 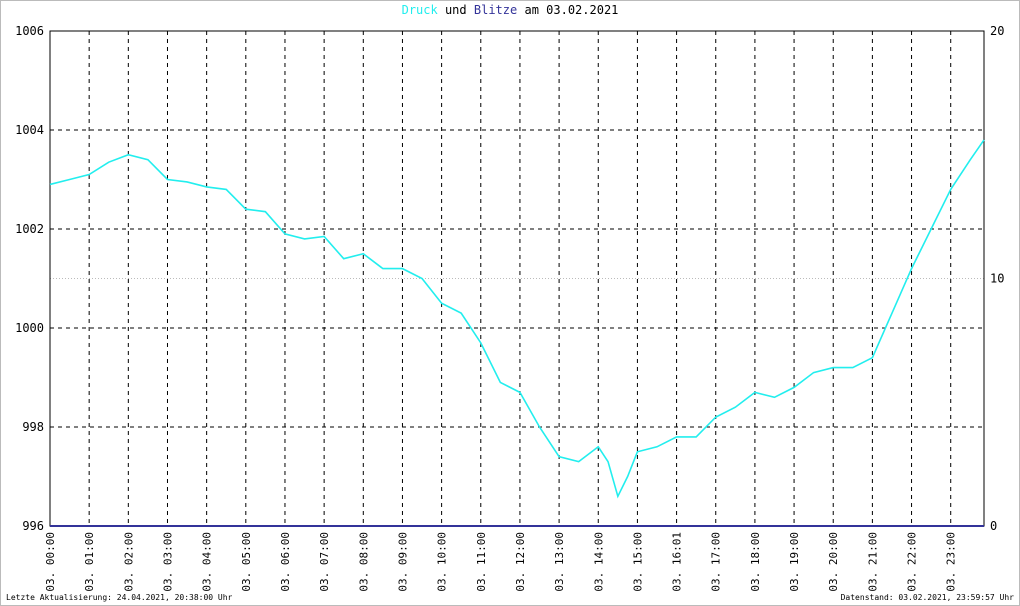 I want to click on chart-title: Druck und Blitze am 03.02.2021, so click(x=510, y=10).